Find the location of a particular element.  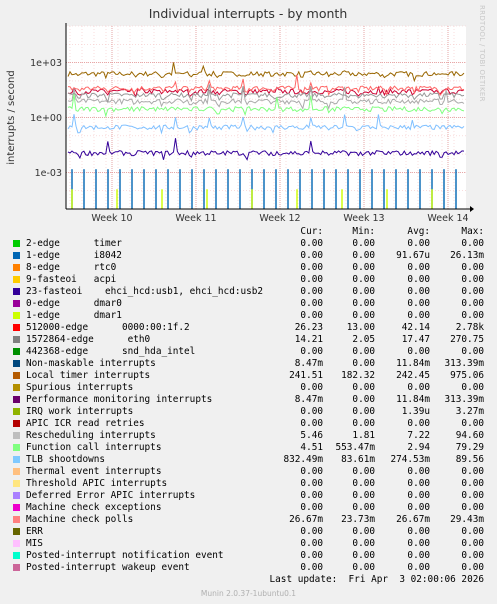

legend-header-min: Min: is located at coordinates (363, 231).